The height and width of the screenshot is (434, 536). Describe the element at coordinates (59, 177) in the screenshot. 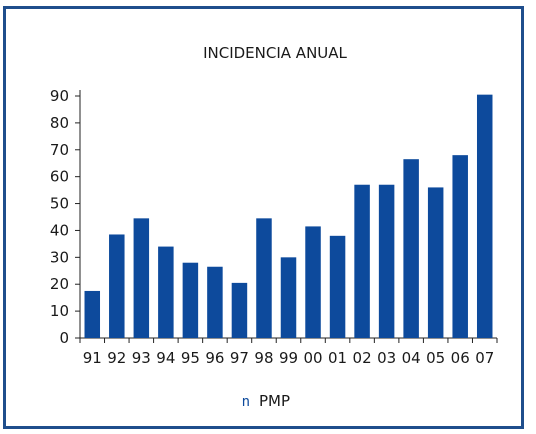

I see `y-tick-label: 60` at that location.